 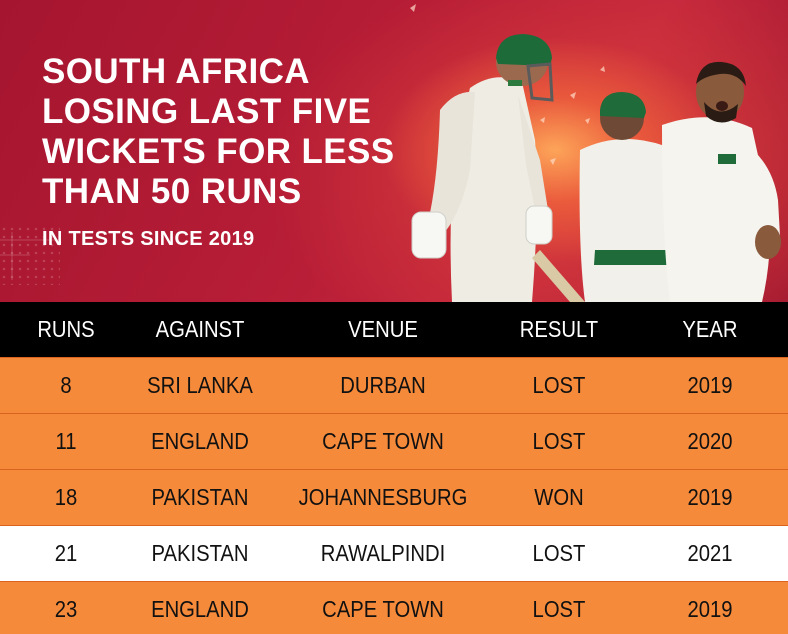 I want to click on runs-cell: 21, so click(x=66, y=553).